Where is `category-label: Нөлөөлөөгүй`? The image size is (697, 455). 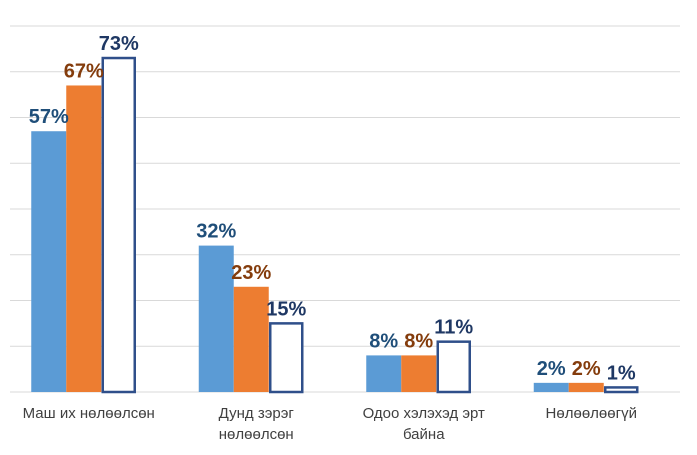 category-label: Нөлөөлөөгүй is located at coordinates (591, 413).